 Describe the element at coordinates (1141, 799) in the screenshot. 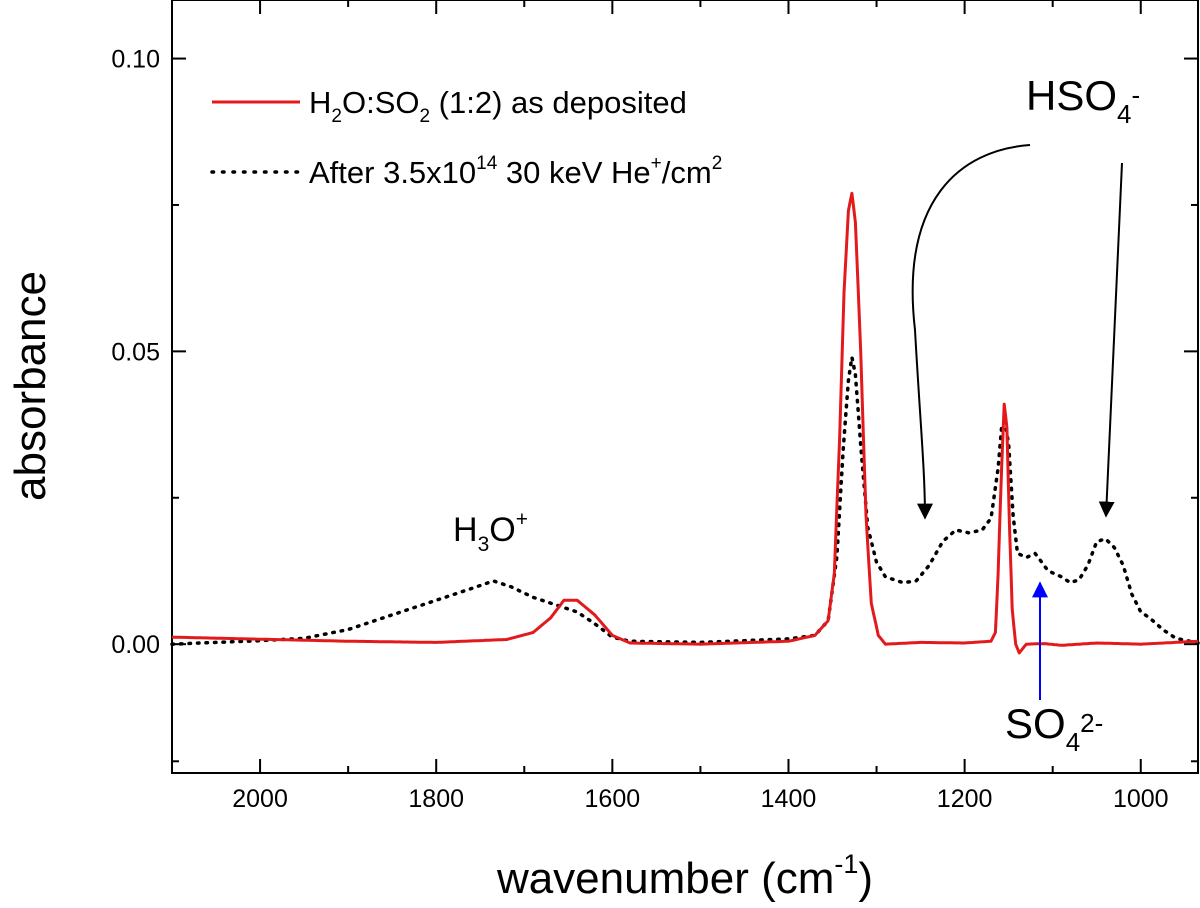

I see `x-tick-label: 1000` at that location.